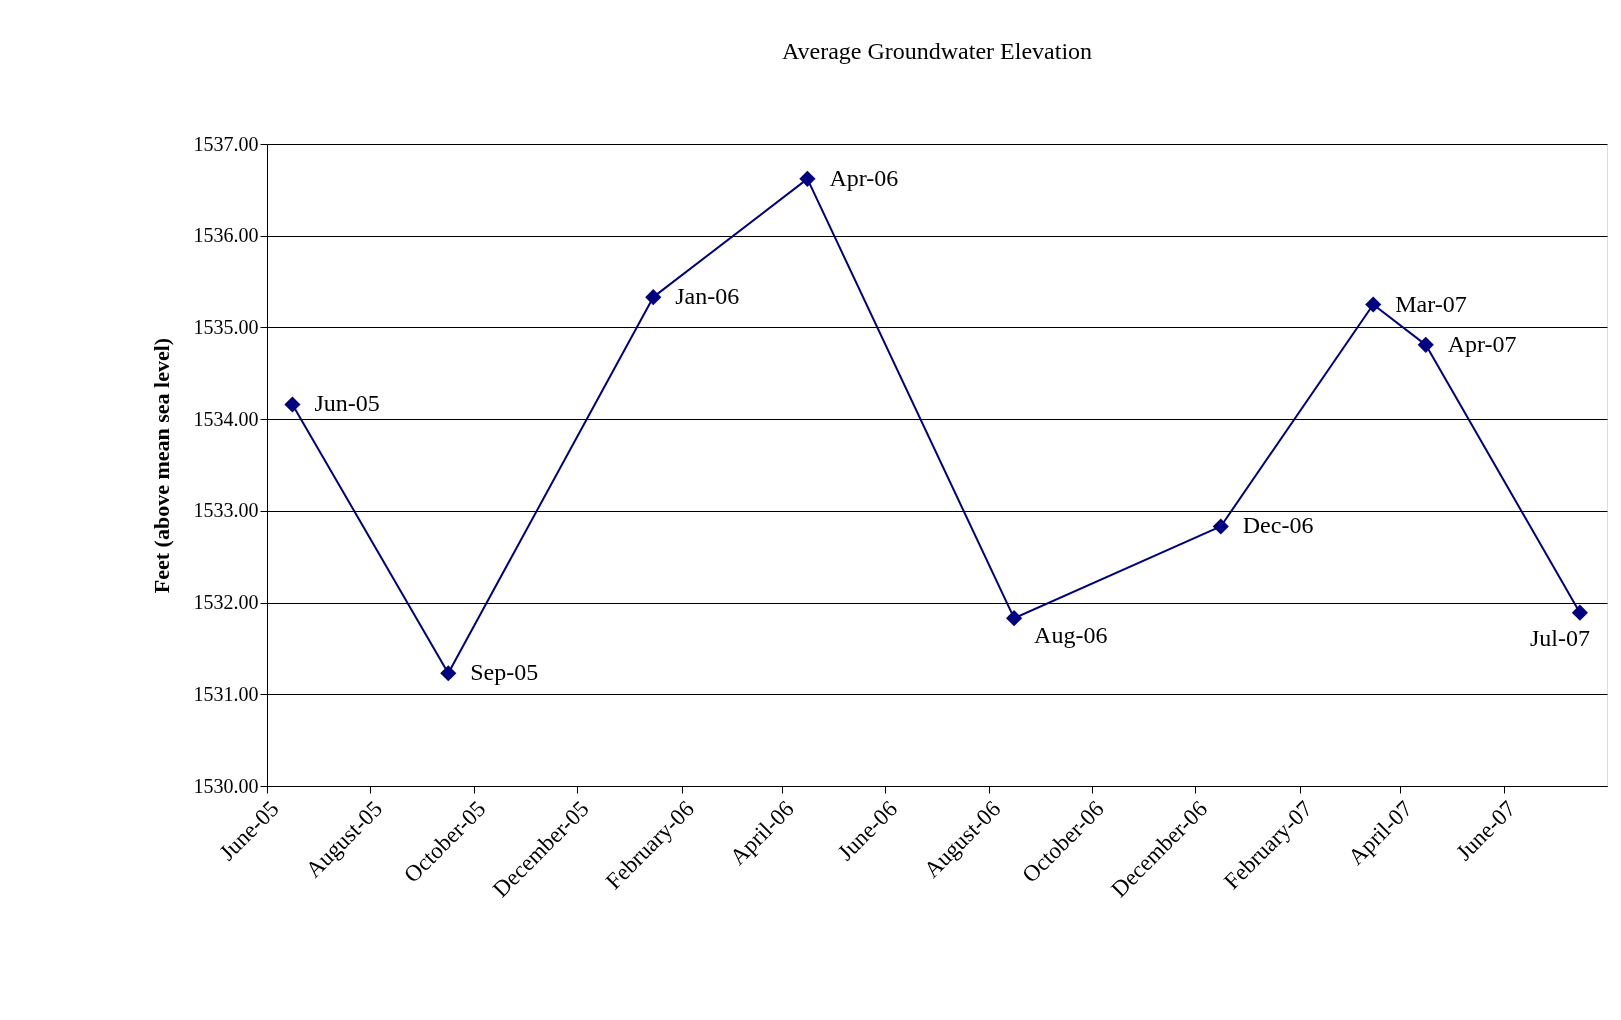 This screenshot has height=1020, width=1621. I want to click on y-tick-label: 1536.00, so click(226, 235).